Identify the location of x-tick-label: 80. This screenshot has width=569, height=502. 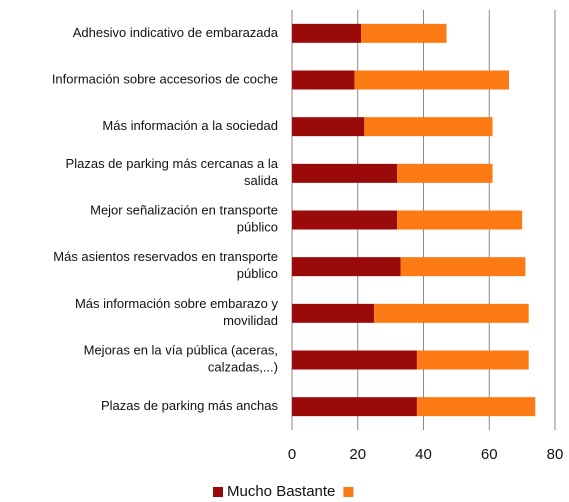
(555, 454).